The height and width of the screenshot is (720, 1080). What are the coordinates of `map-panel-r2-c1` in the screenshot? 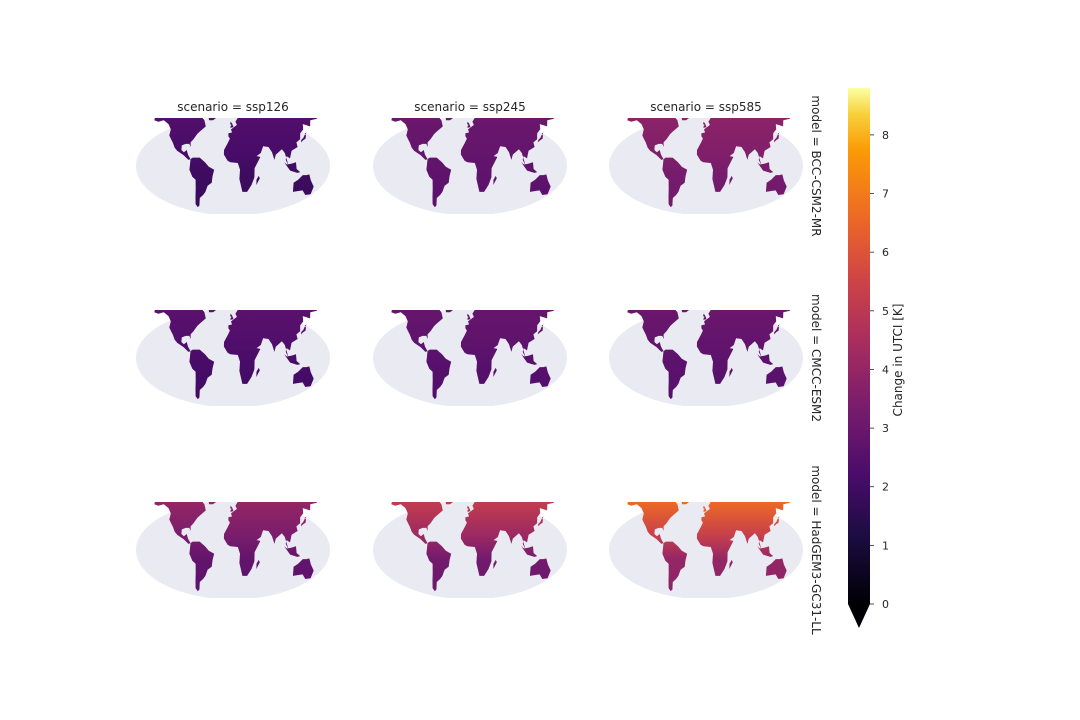 It's located at (233, 358).